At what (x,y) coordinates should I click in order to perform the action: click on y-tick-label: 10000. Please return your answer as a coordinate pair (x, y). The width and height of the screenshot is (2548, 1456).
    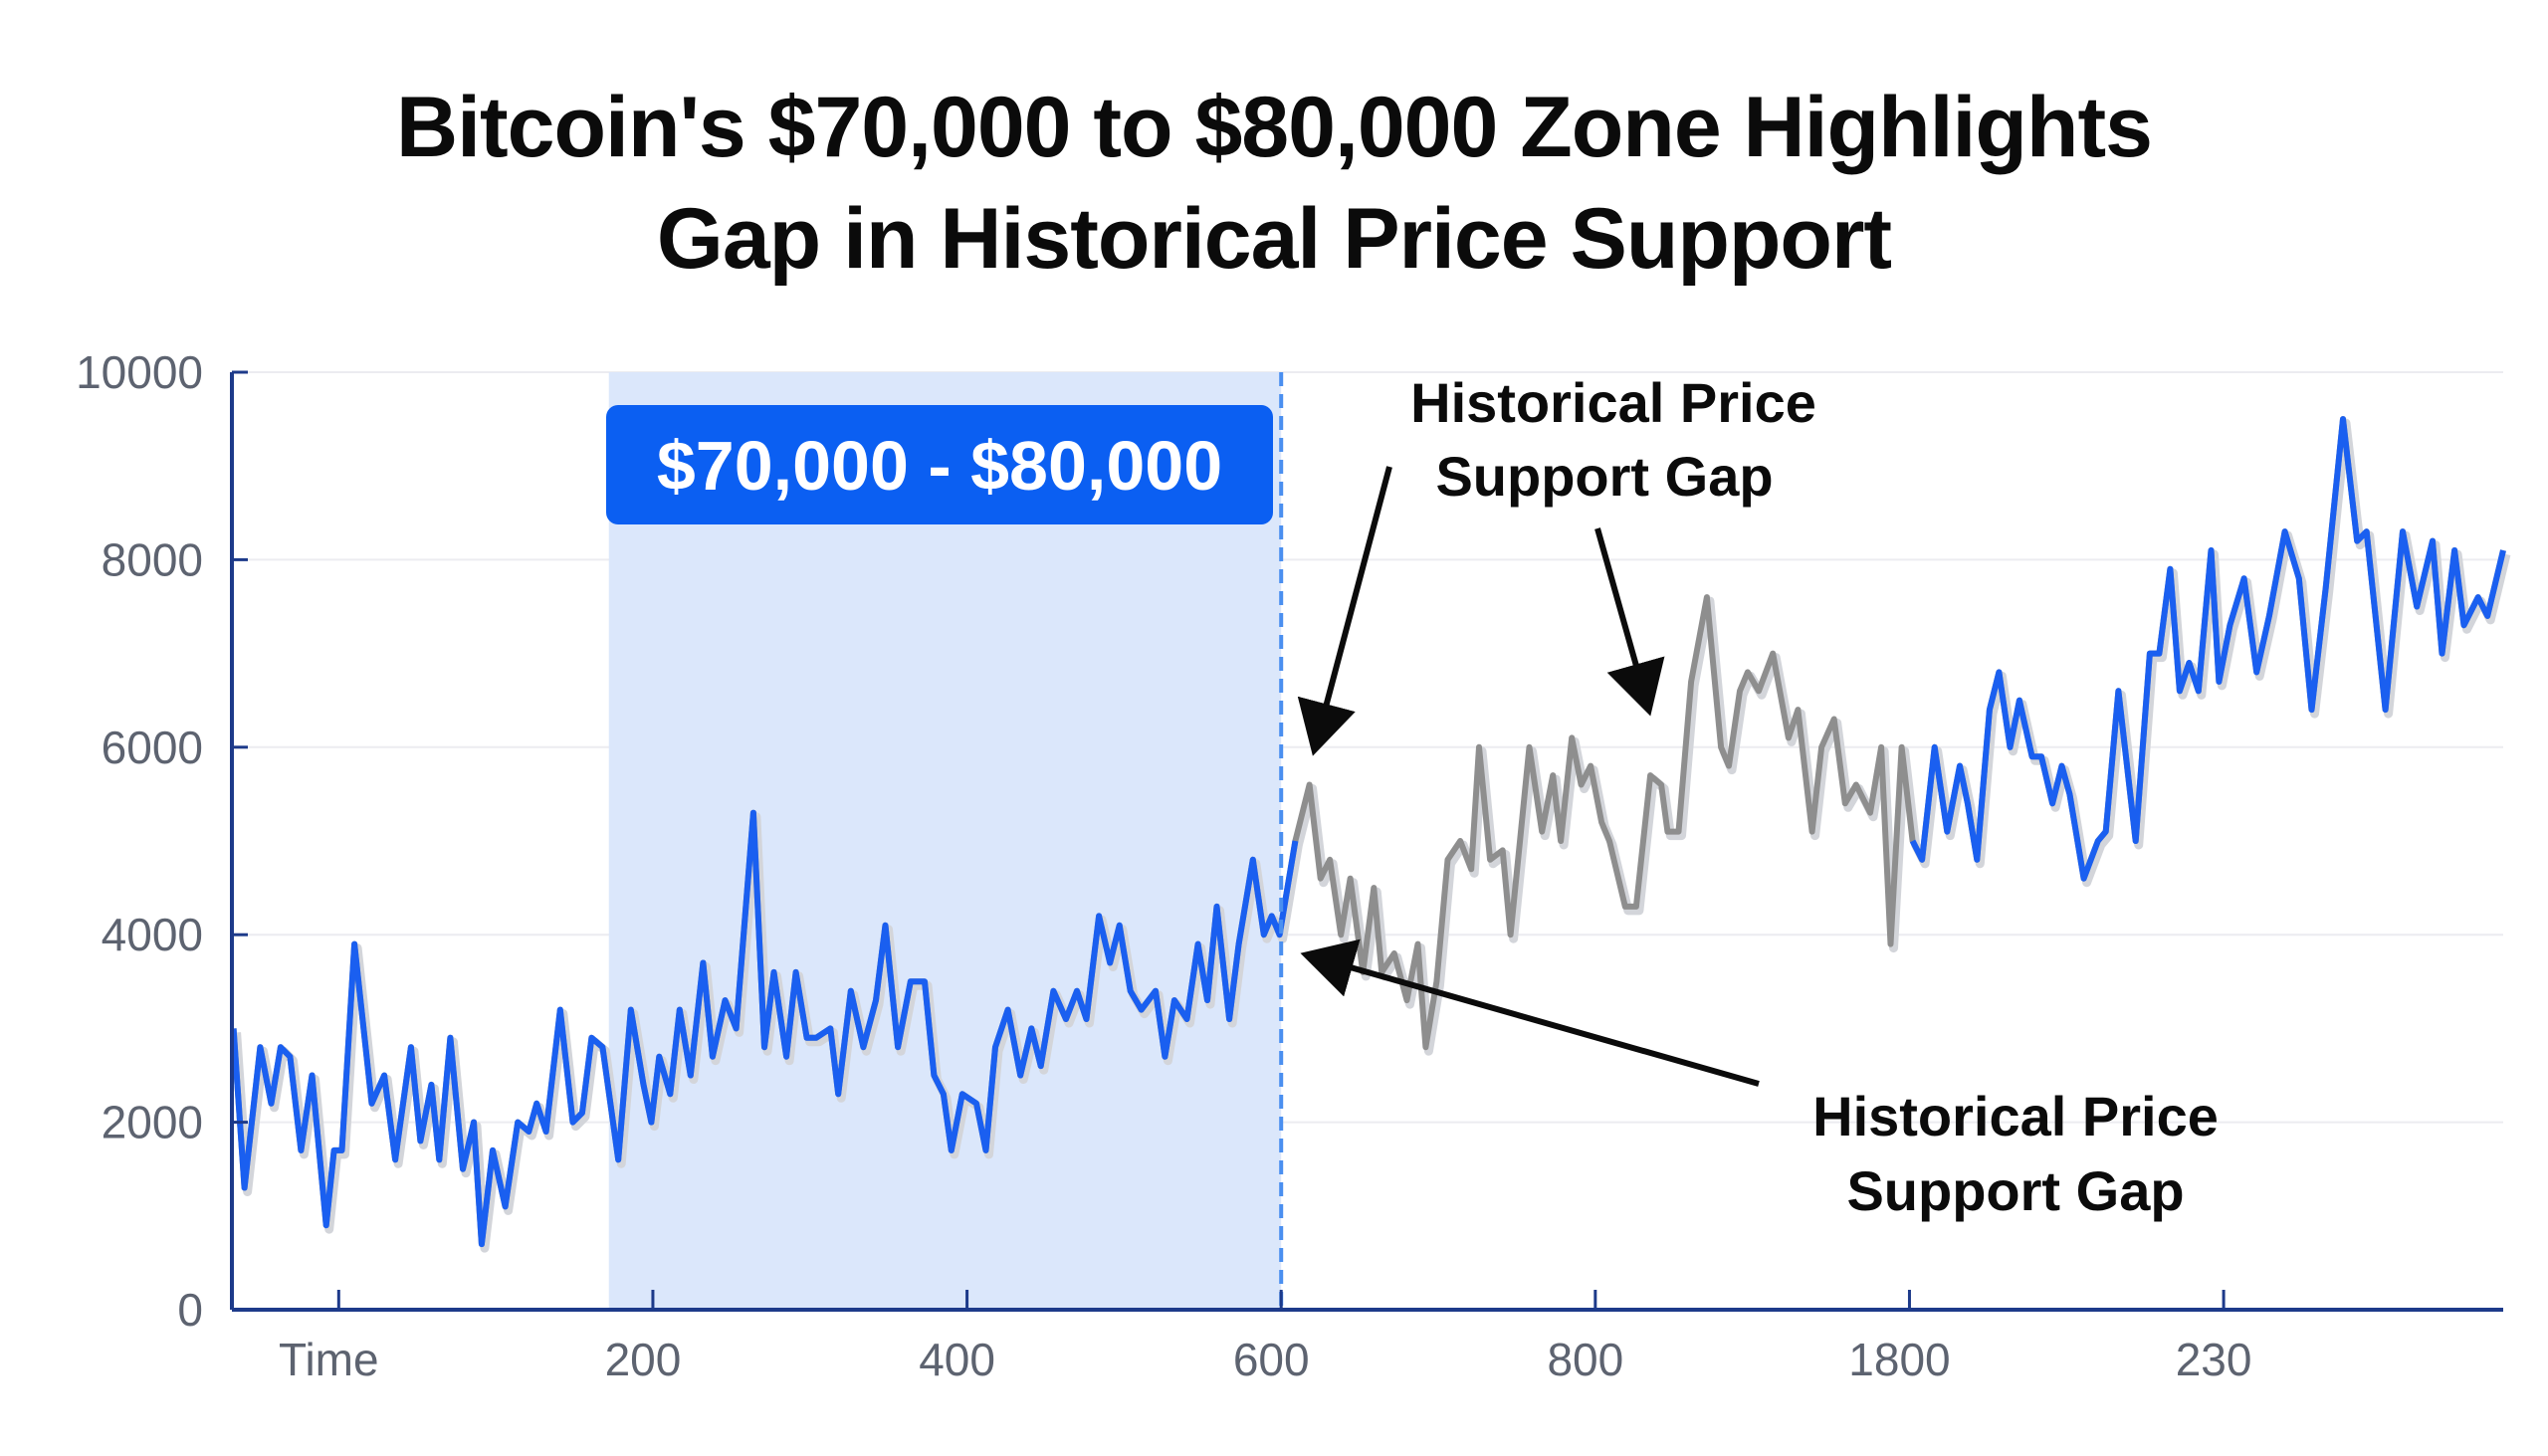
    Looking at the image, I should click on (139, 372).